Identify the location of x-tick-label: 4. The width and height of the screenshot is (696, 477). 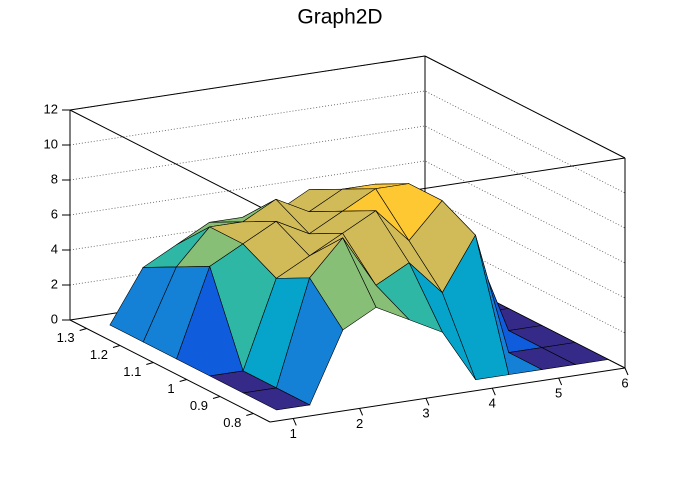
(492, 403).